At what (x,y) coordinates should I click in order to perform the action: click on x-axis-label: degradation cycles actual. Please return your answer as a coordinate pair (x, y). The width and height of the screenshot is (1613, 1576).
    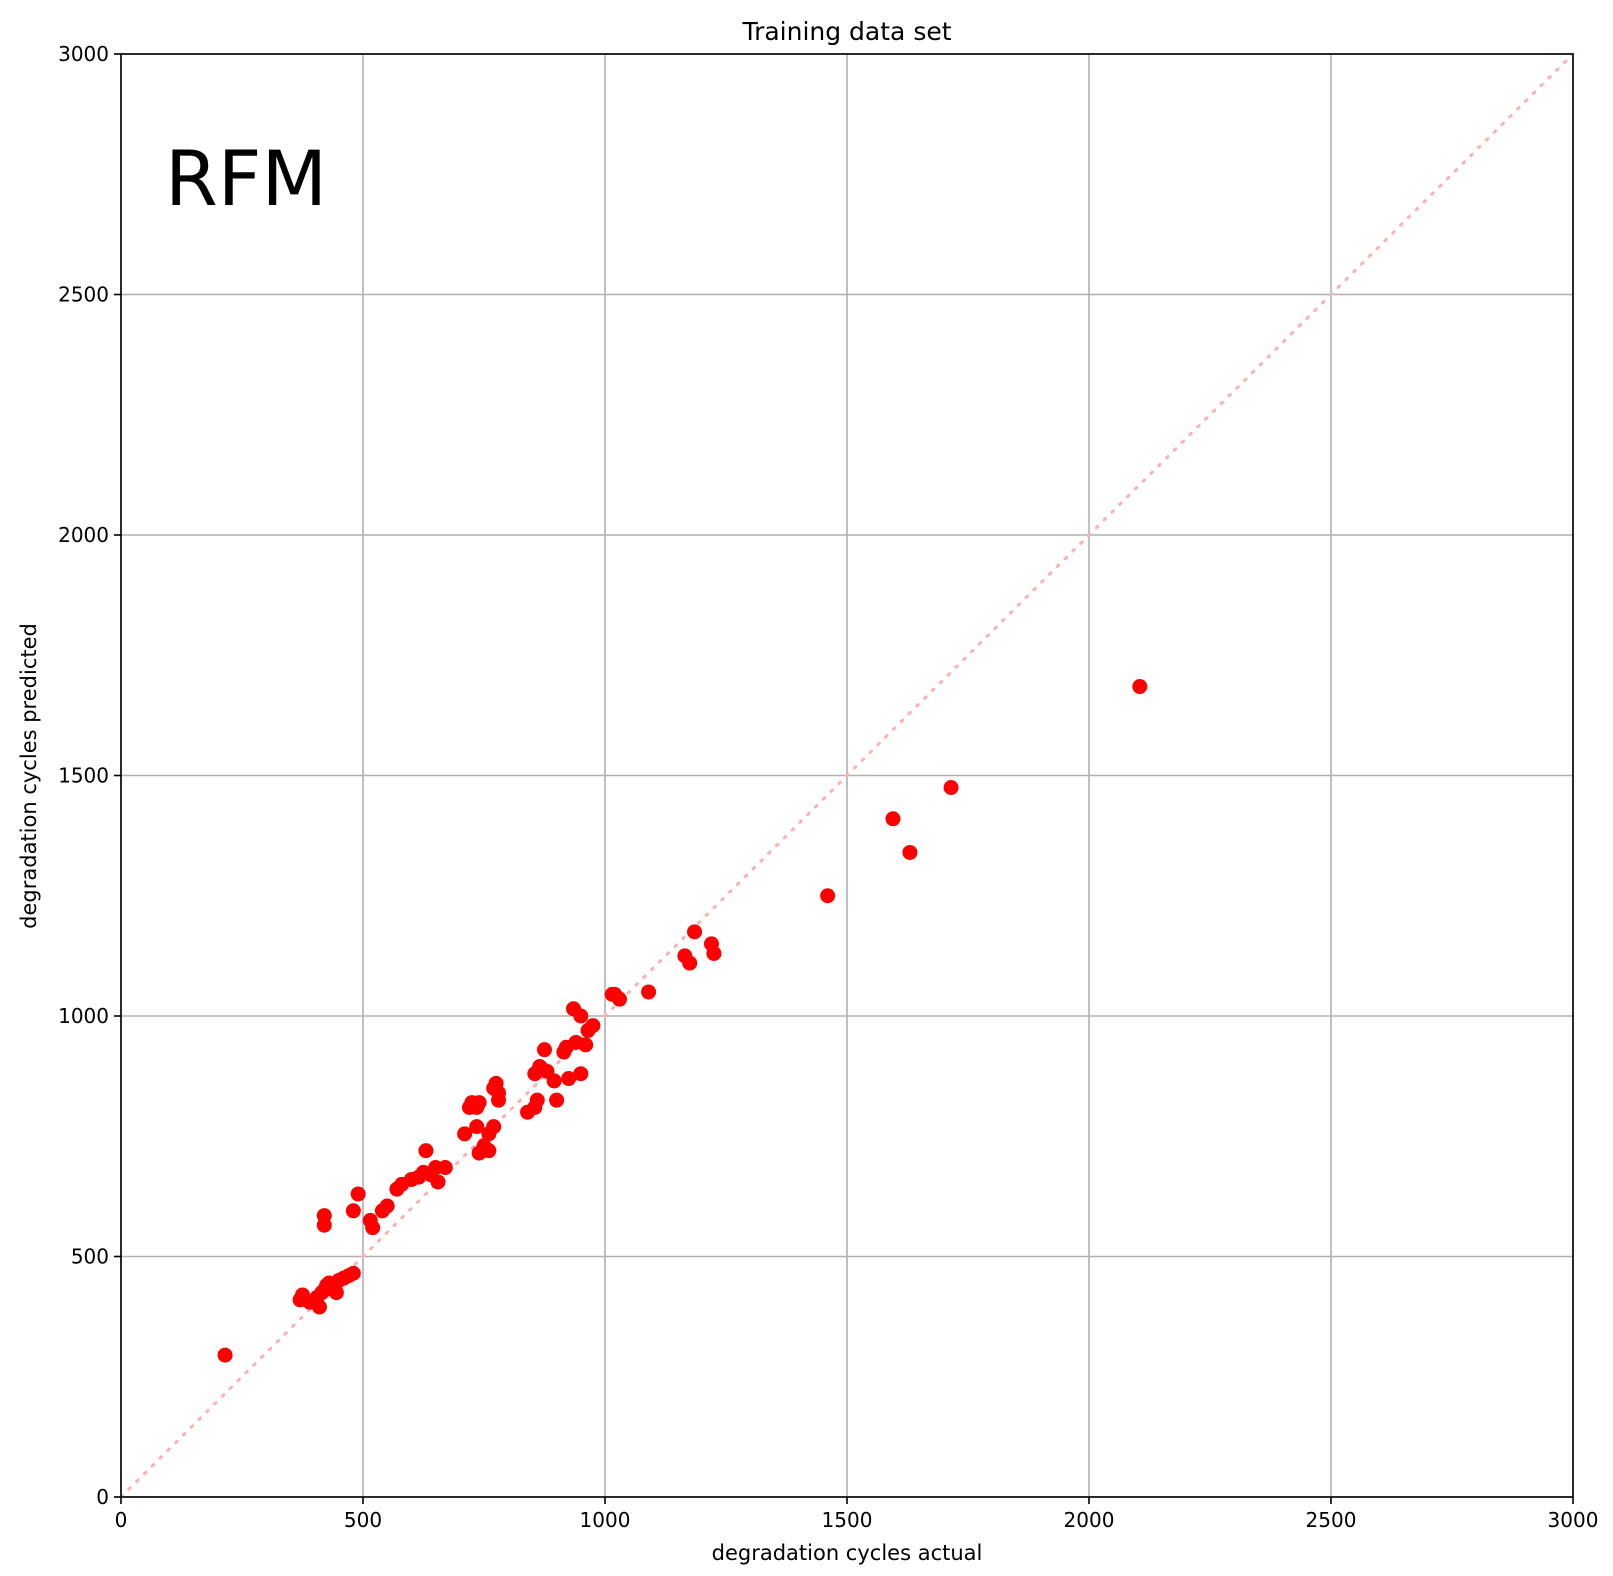
    Looking at the image, I should click on (847, 1553).